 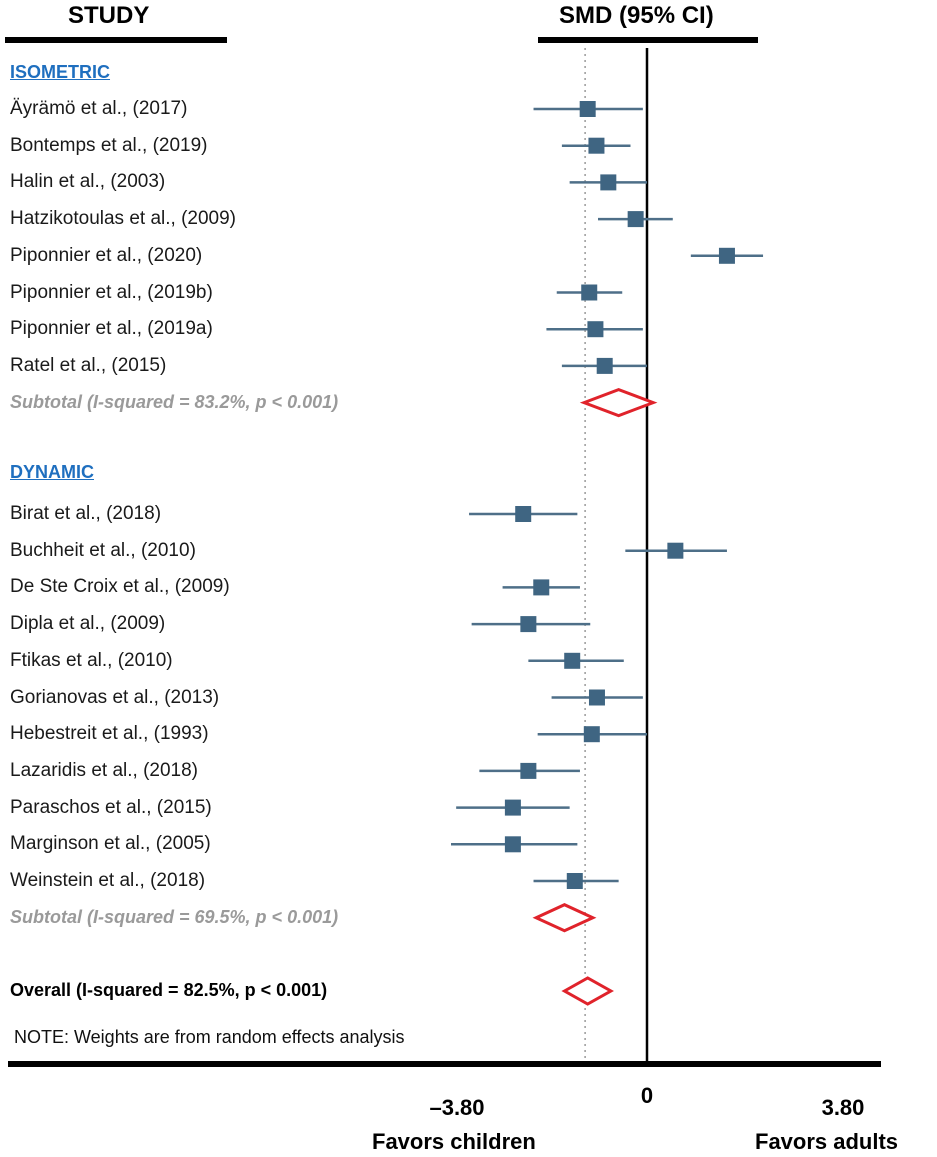 I want to click on study-label-dynamic-4: Ftikas et al., (2010), so click(x=91, y=660).